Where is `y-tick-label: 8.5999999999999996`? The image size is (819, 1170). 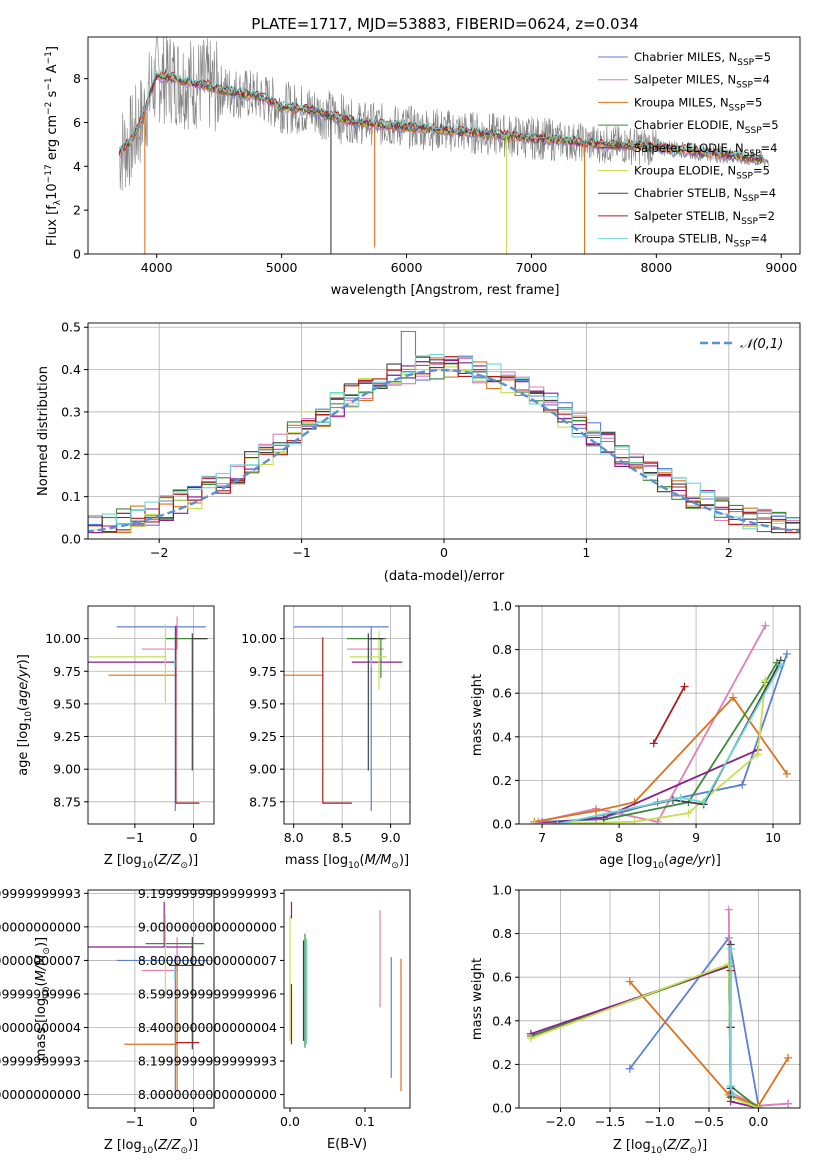
y-tick-label: 8.5999999999999996 is located at coordinates (207, 993).